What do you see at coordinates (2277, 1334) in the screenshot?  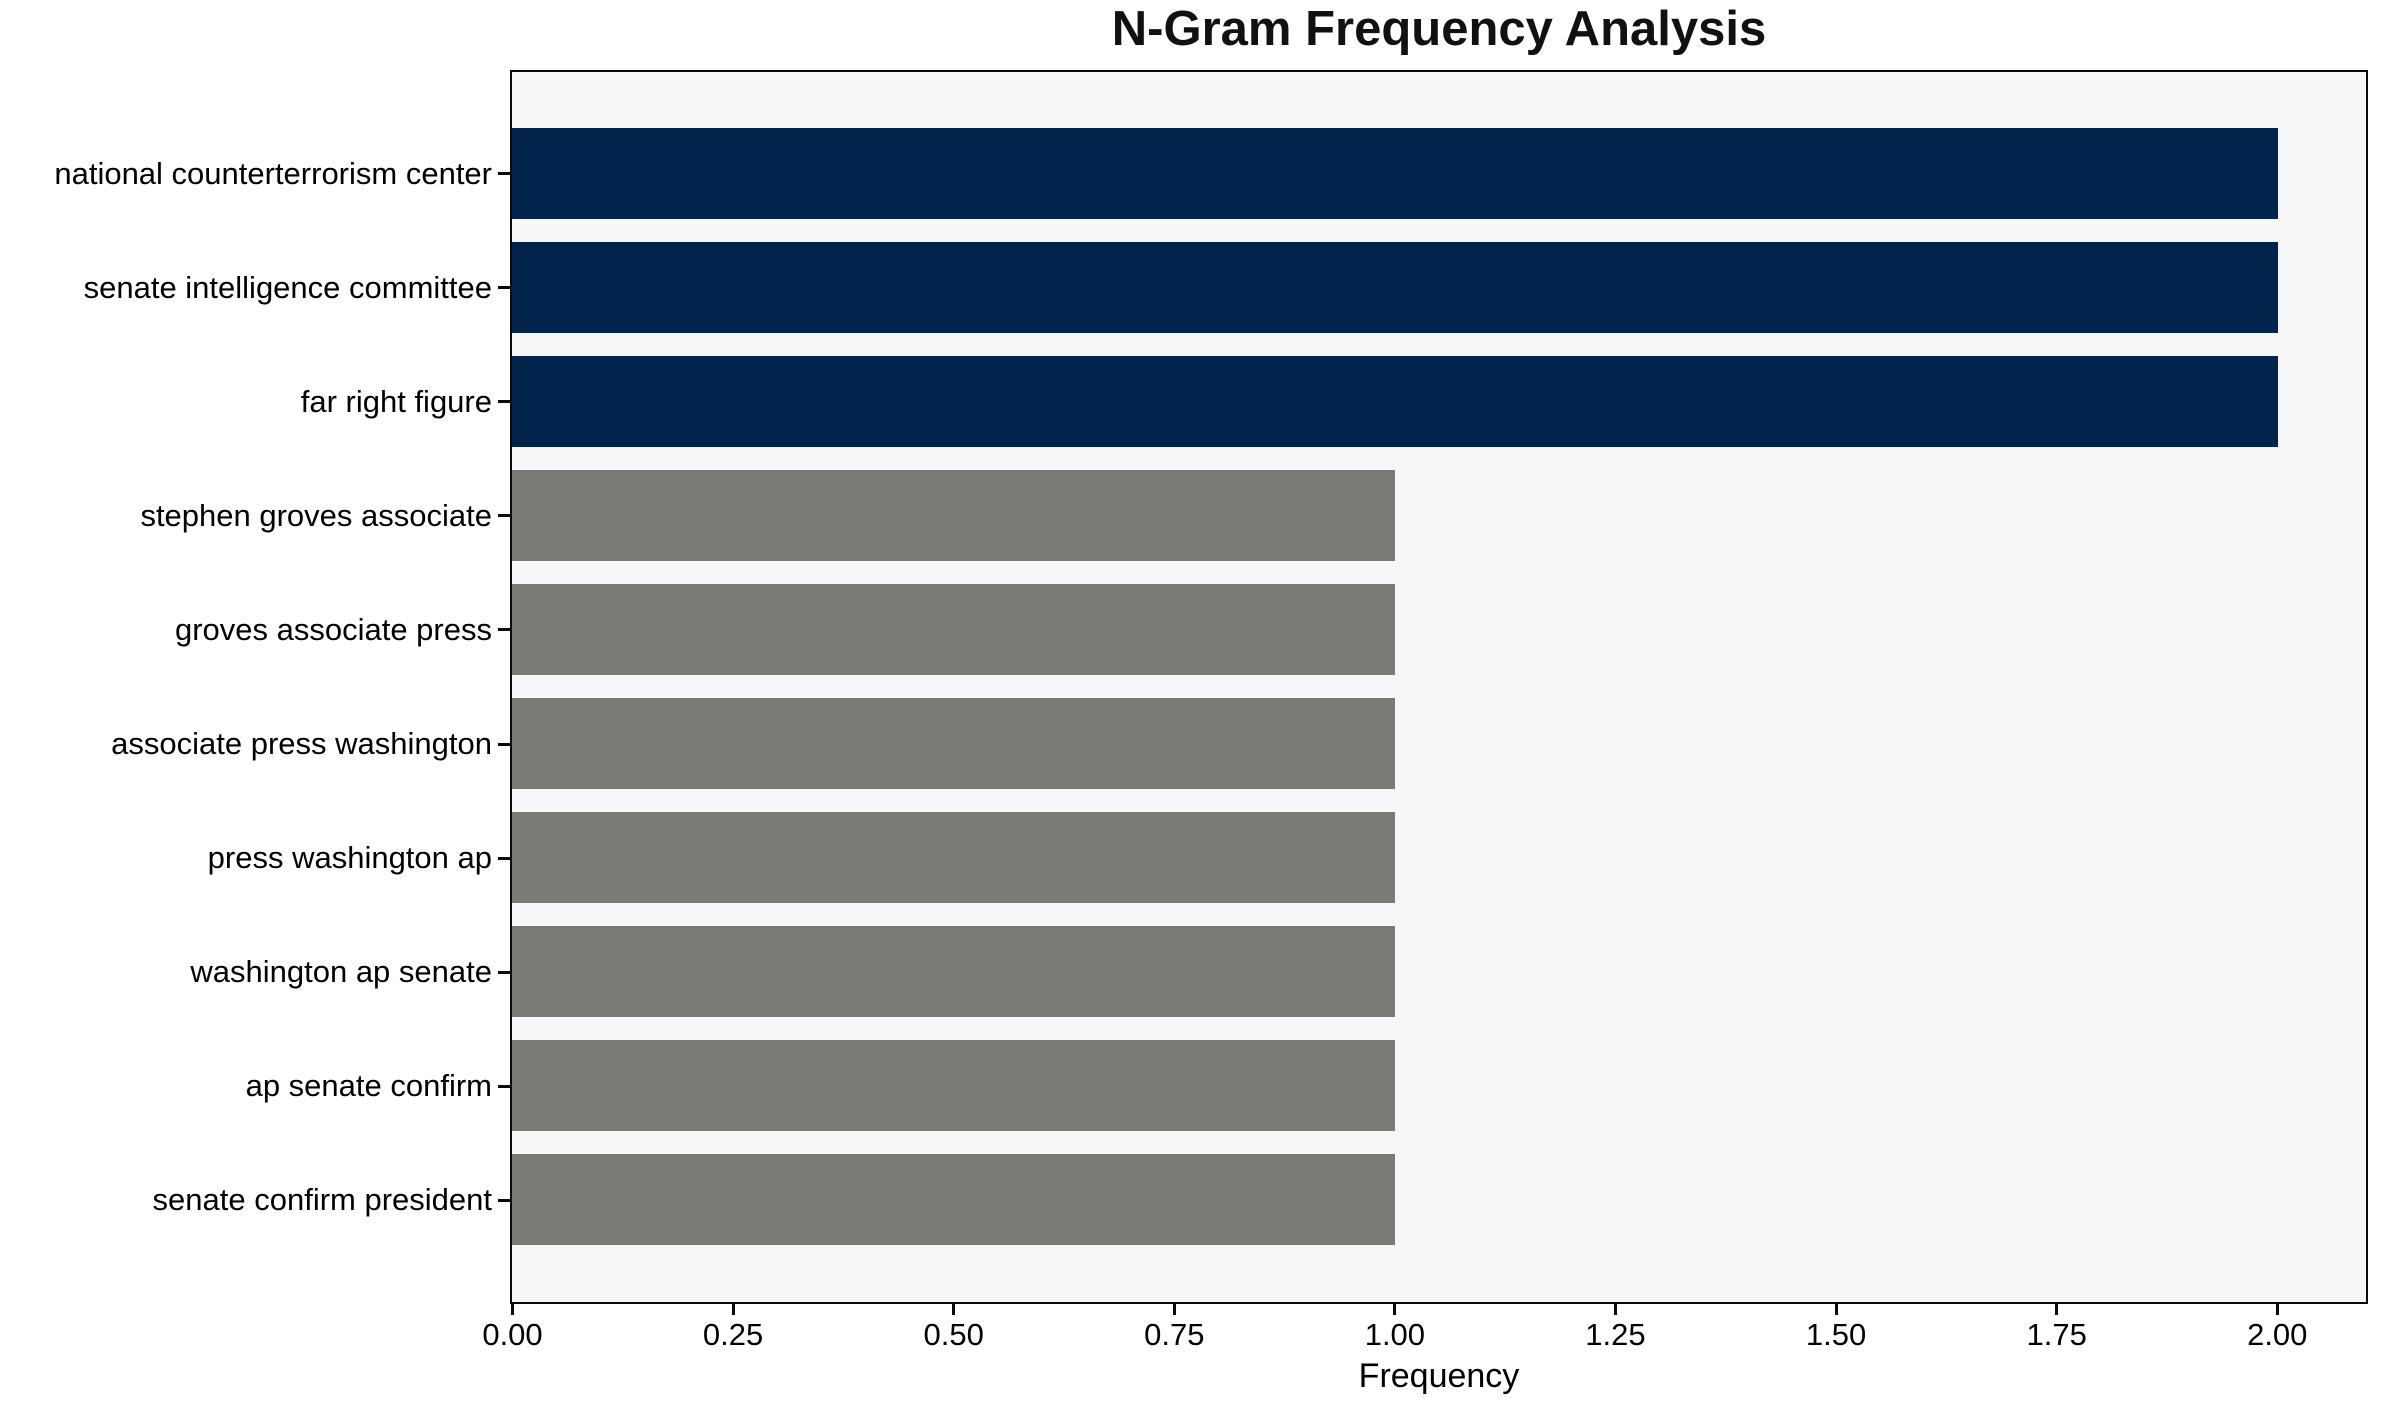 I see `x-tick-label: 2.00` at bounding box center [2277, 1334].